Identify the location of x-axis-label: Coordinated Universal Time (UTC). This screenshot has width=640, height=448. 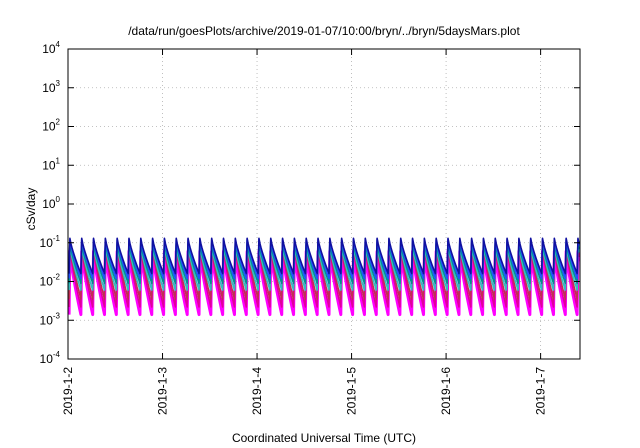
(324, 438).